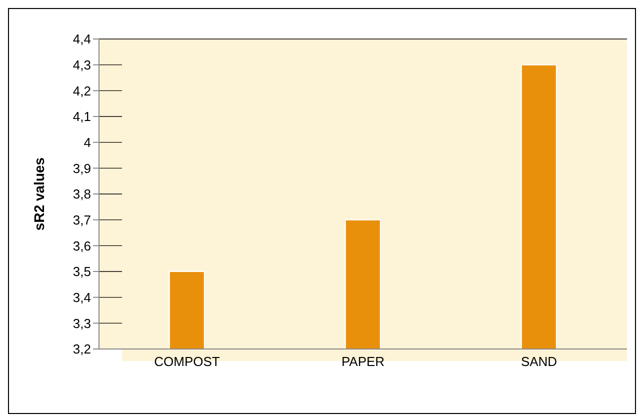  I want to click on y-tick-label: 3,4, so click(81, 297).